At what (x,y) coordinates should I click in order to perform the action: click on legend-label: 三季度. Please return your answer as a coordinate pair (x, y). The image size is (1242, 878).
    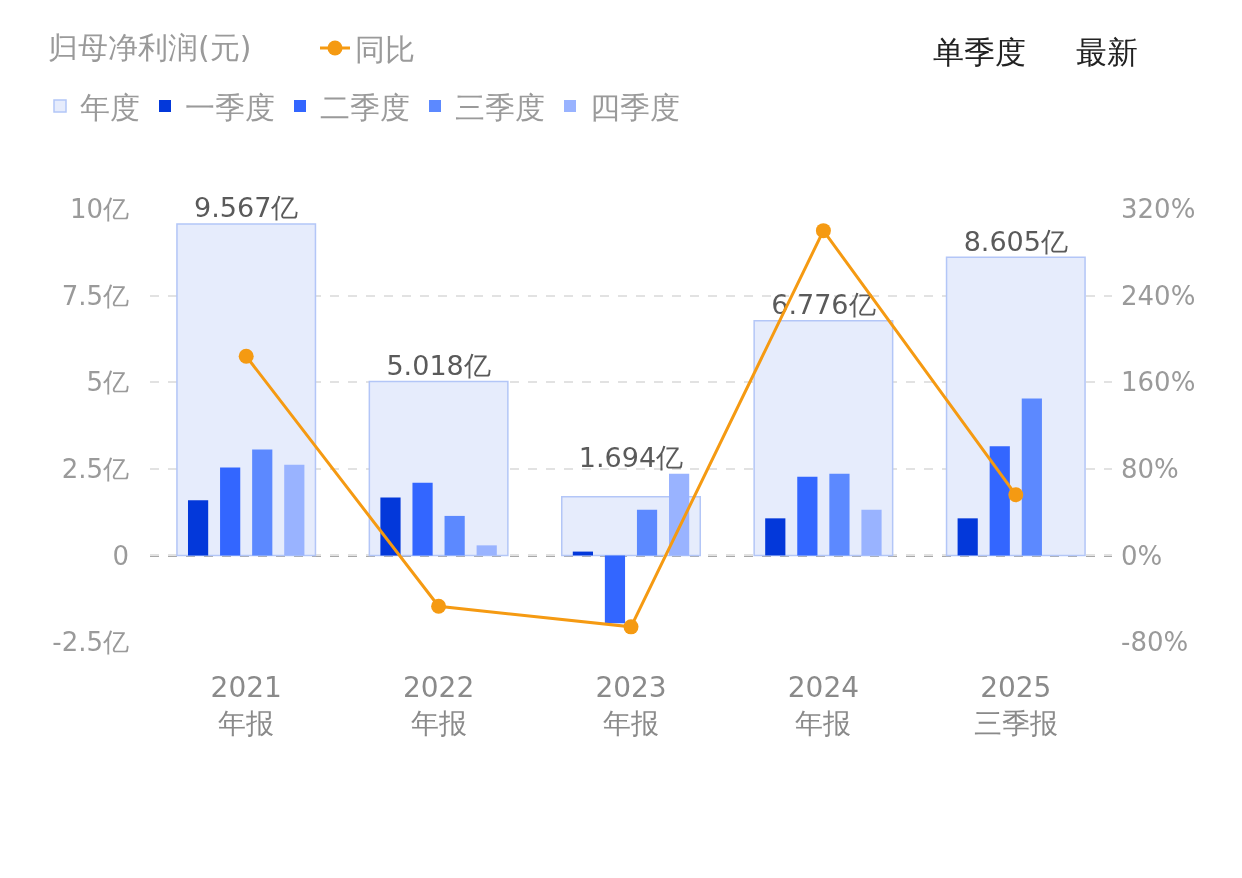
    Looking at the image, I should click on (500, 107).